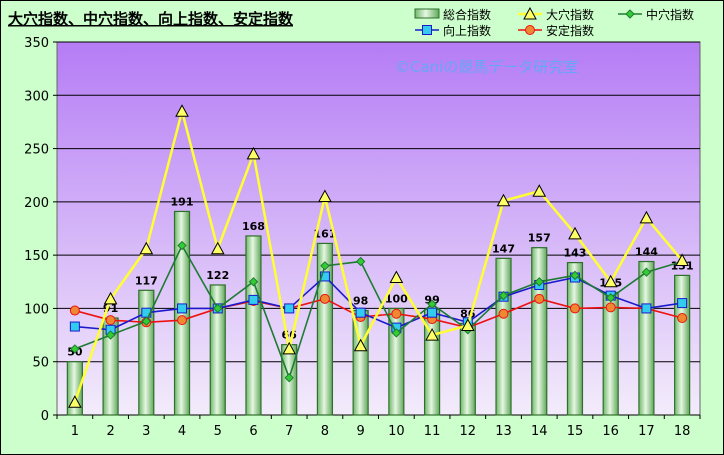 The image size is (724, 455). I want to click on bar-label: 66, so click(290, 335).